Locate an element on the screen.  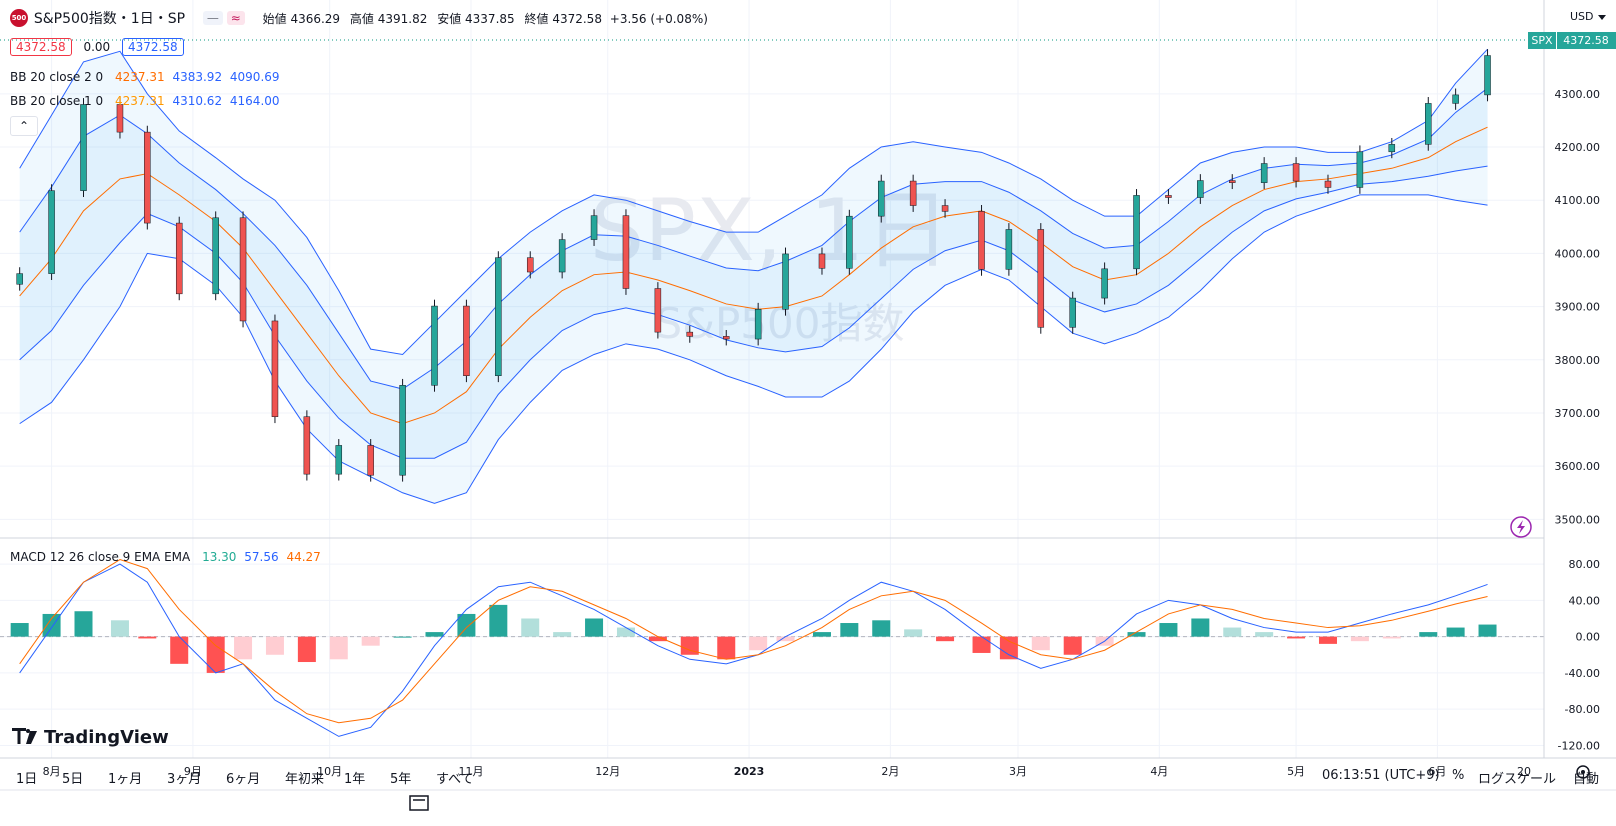
range-button: 5日 is located at coordinates (73, 779).